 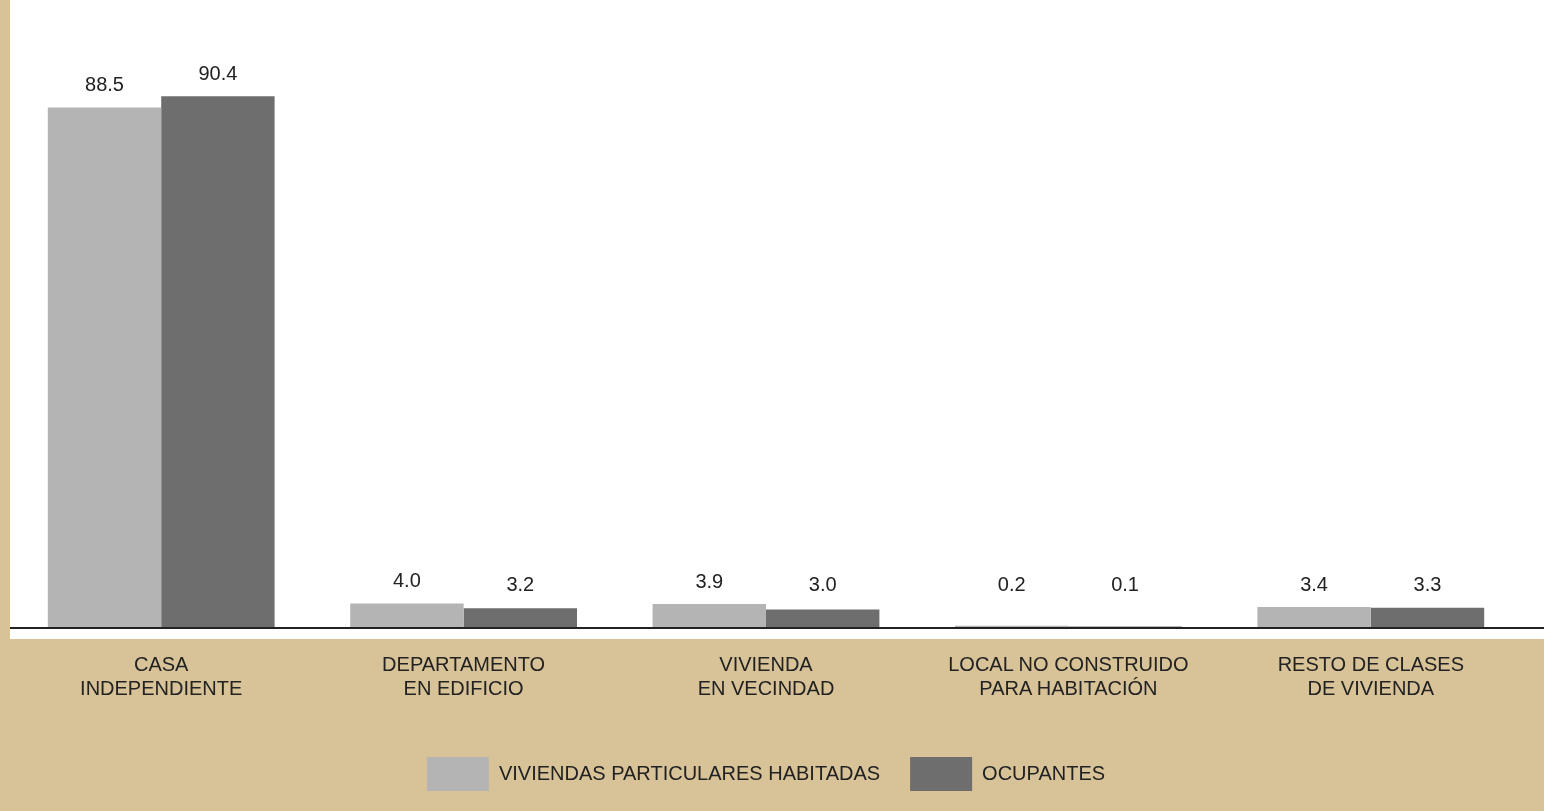 What do you see at coordinates (1314, 583) in the screenshot?
I see `data-label: 3.4` at bounding box center [1314, 583].